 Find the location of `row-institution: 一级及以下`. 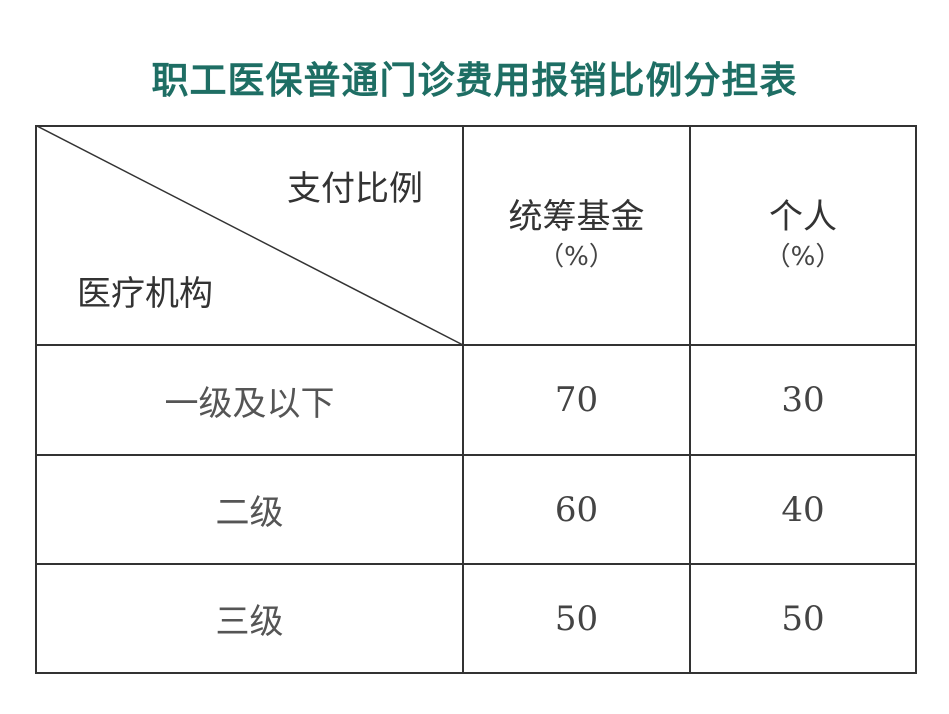

row-institution: 一级及以下 is located at coordinates (249, 403).